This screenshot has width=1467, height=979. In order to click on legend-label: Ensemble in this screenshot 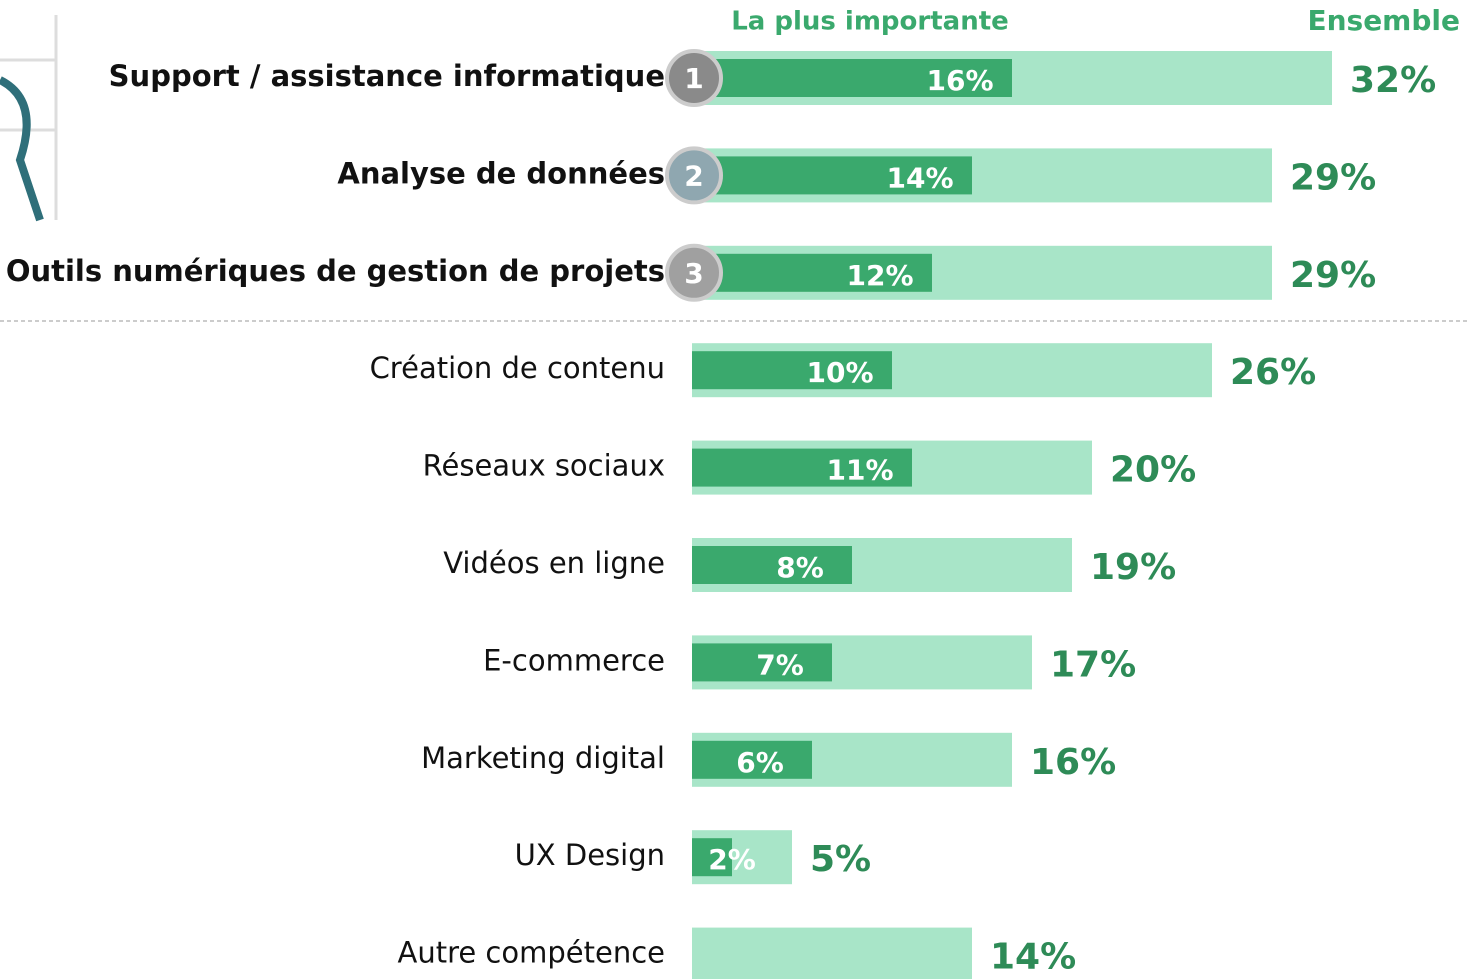, I will do `click(1383, 20)`.